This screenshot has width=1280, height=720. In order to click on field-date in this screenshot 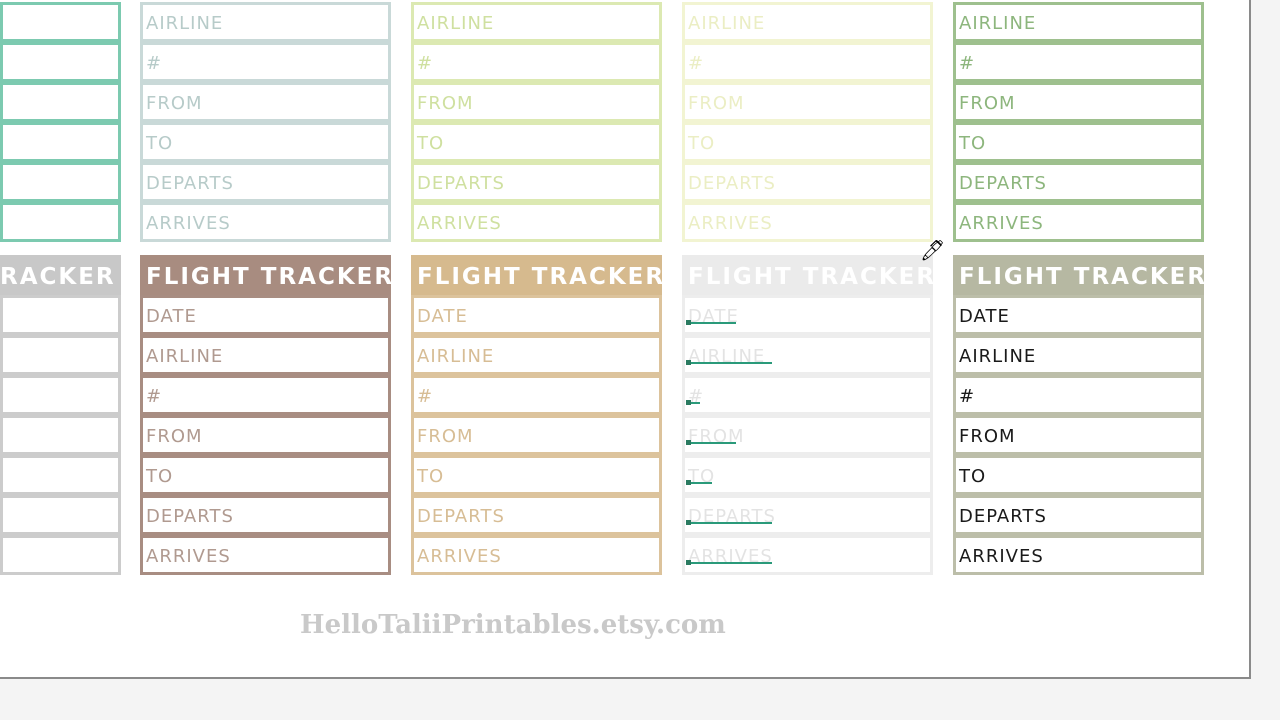, I will do `click(60, 315)`.